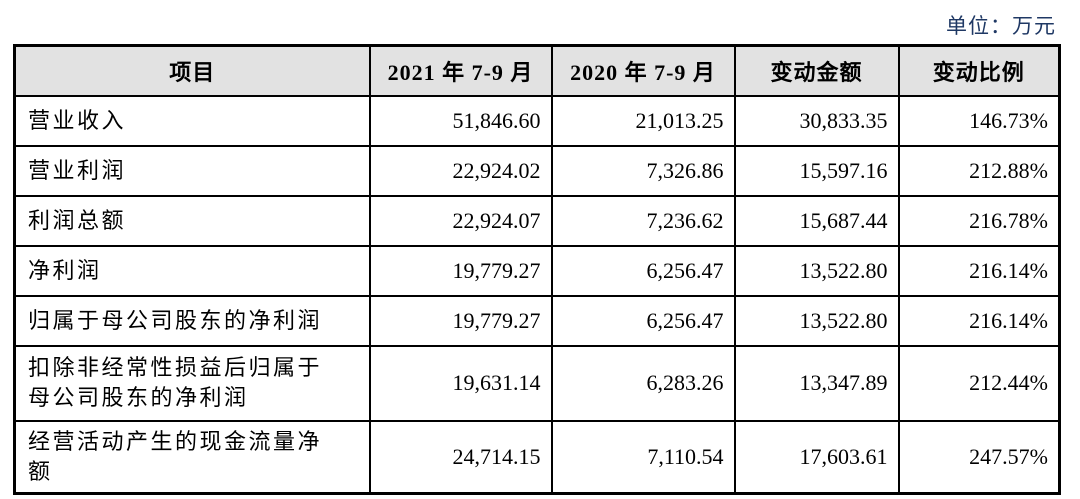 The height and width of the screenshot is (499, 1080). I want to click on change-ratio-cell: 212.88%, so click(979, 170).